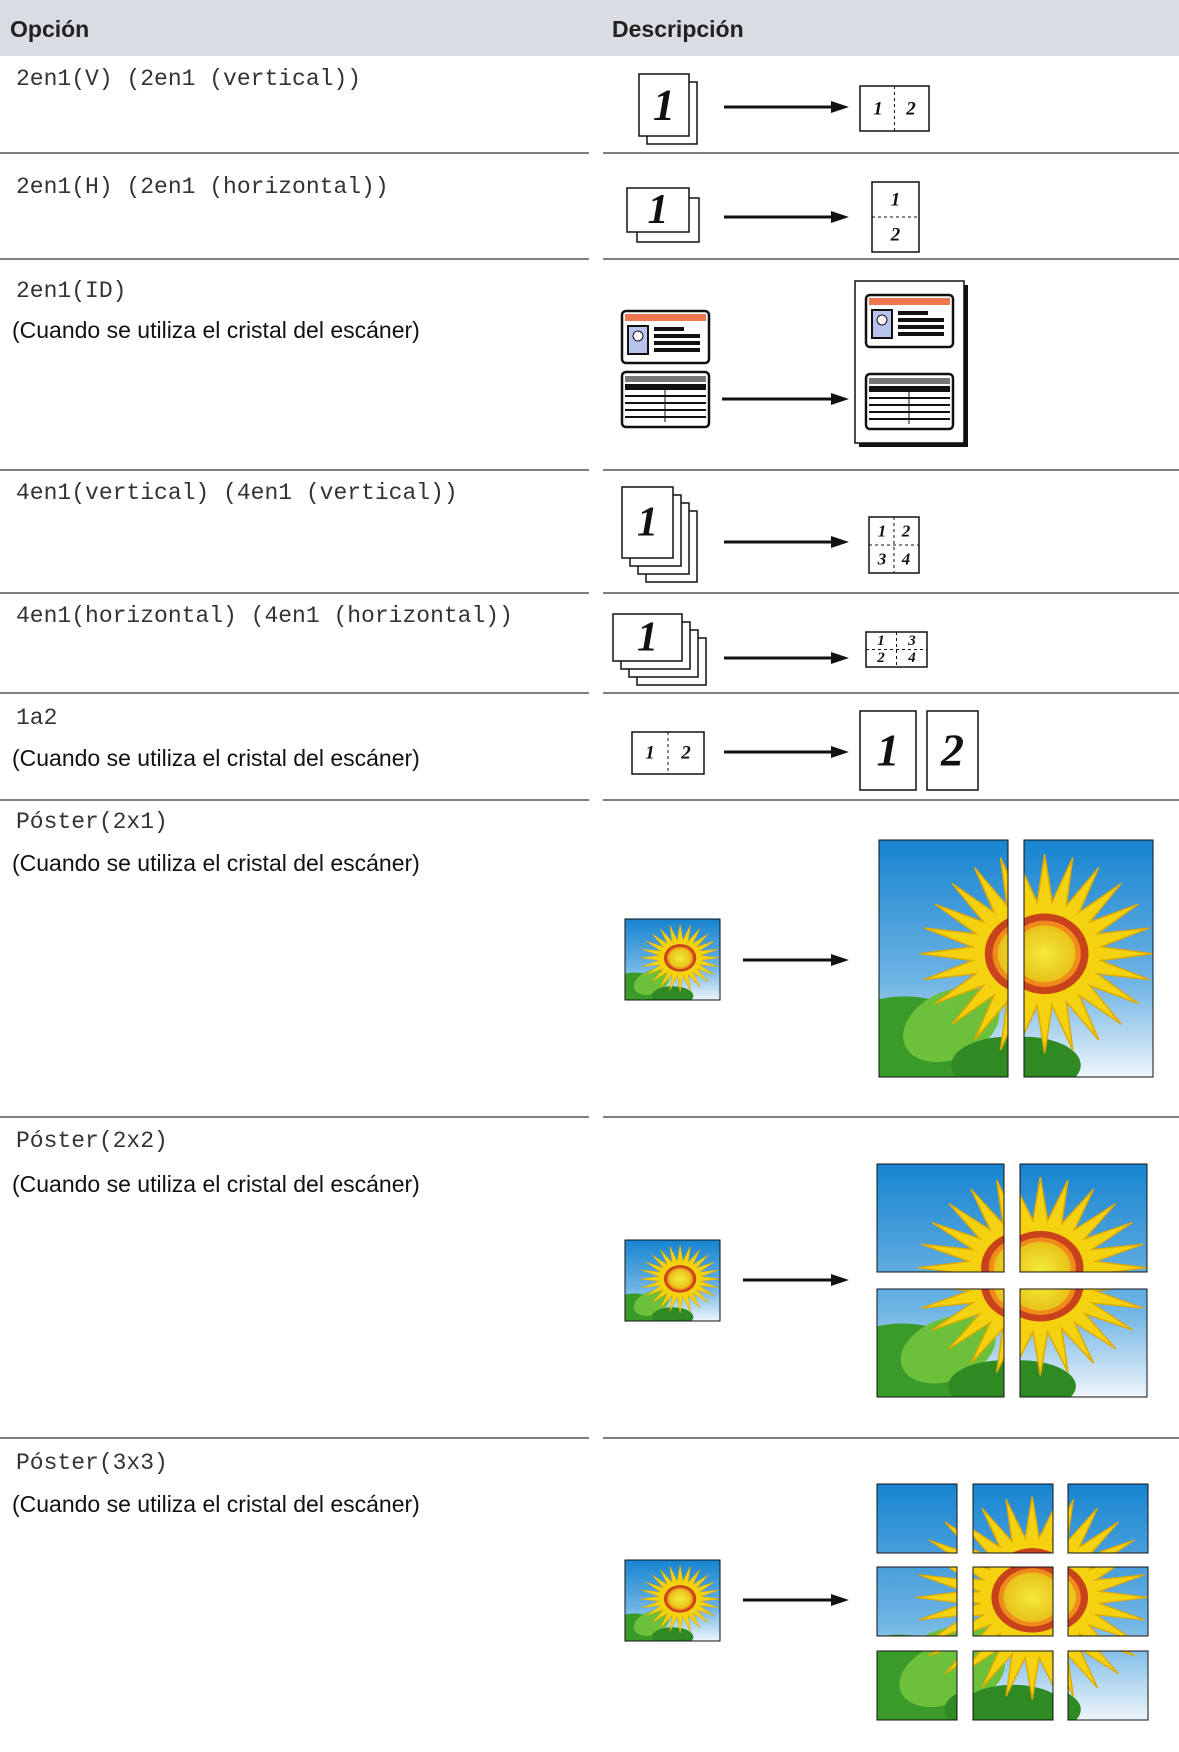 This screenshot has width=1179, height=1752. Describe the element at coordinates (92, 822) in the screenshot. I see `option-code: Póster(2x1)` at that location.